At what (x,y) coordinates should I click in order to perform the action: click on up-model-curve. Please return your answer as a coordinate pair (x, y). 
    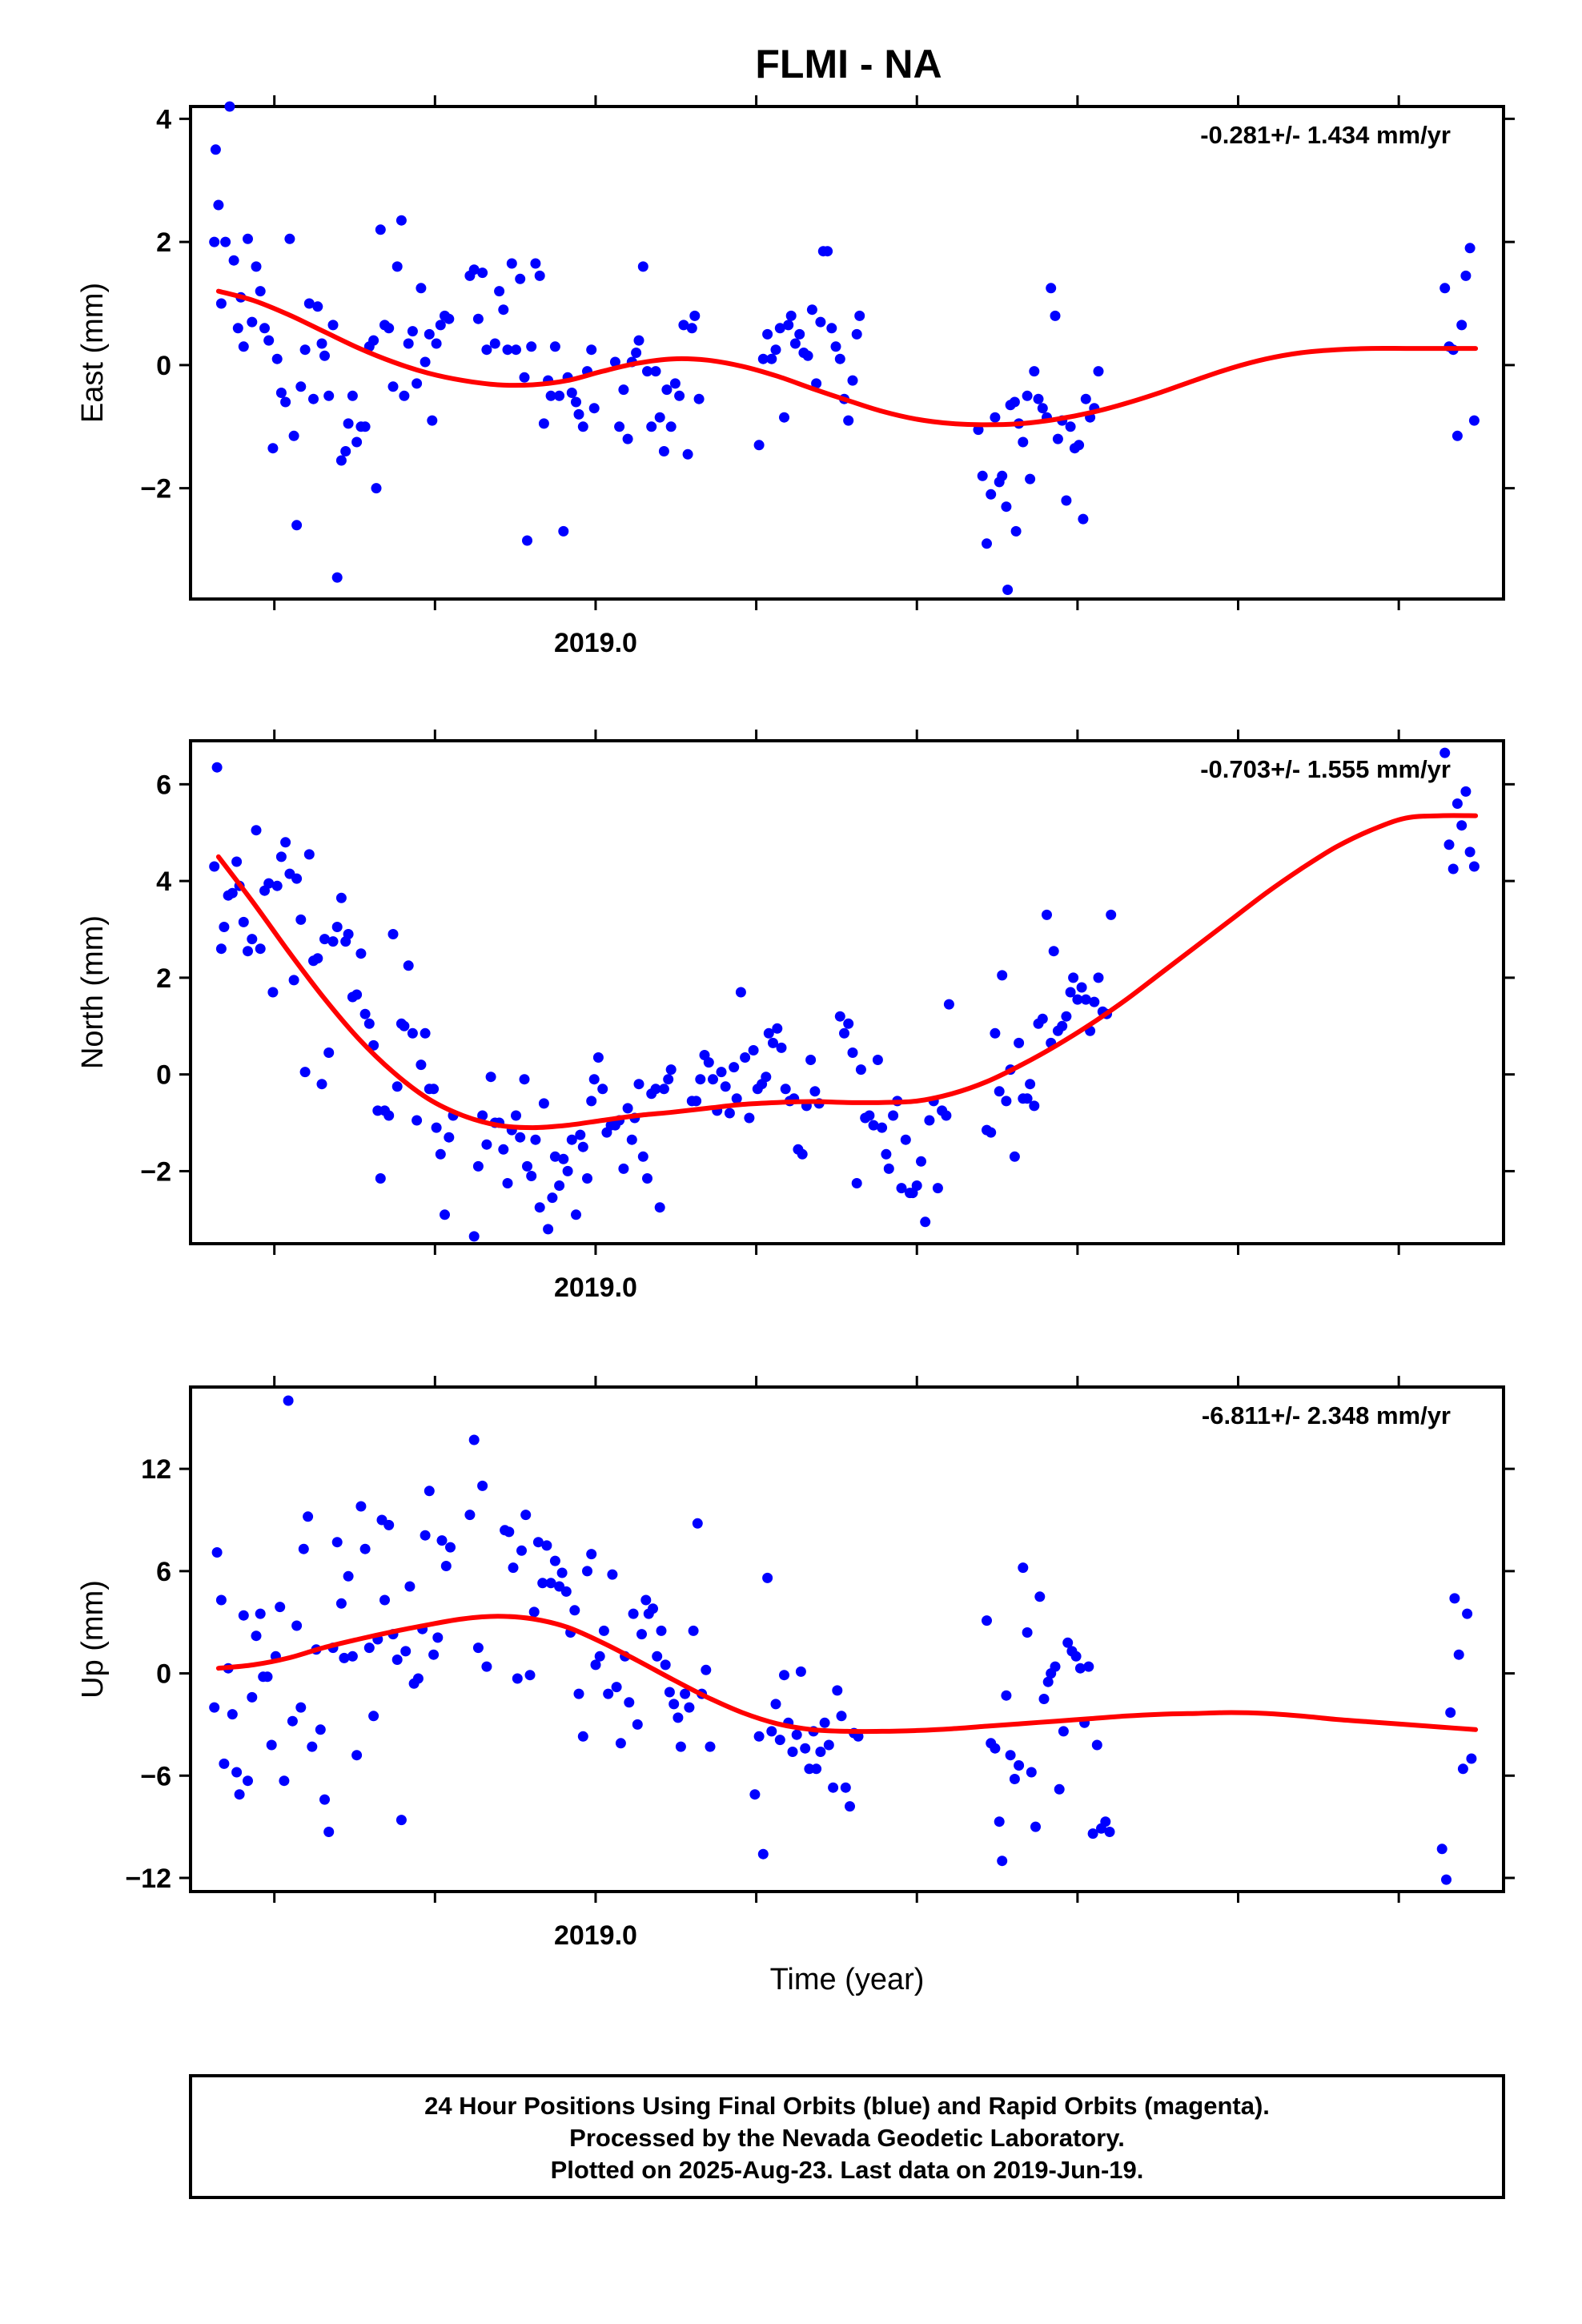
    Looking at the image, I should click on (847, 1674).